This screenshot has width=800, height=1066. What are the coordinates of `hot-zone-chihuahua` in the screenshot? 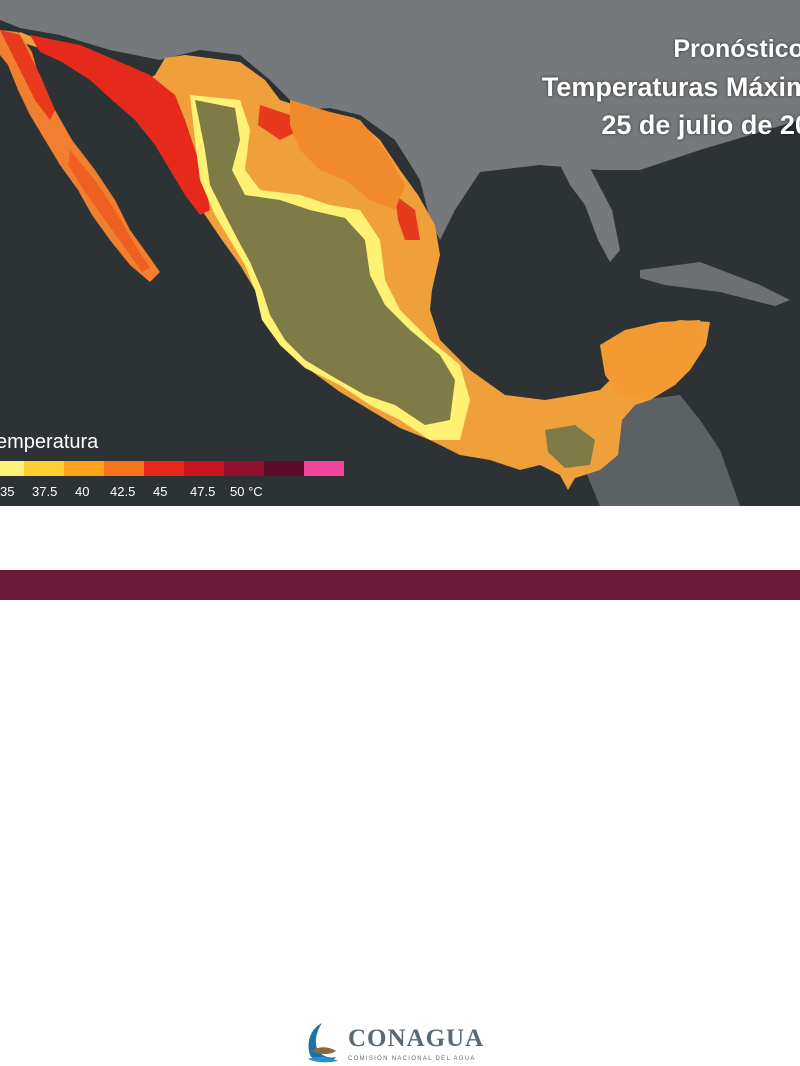 It's located at (279, 122).